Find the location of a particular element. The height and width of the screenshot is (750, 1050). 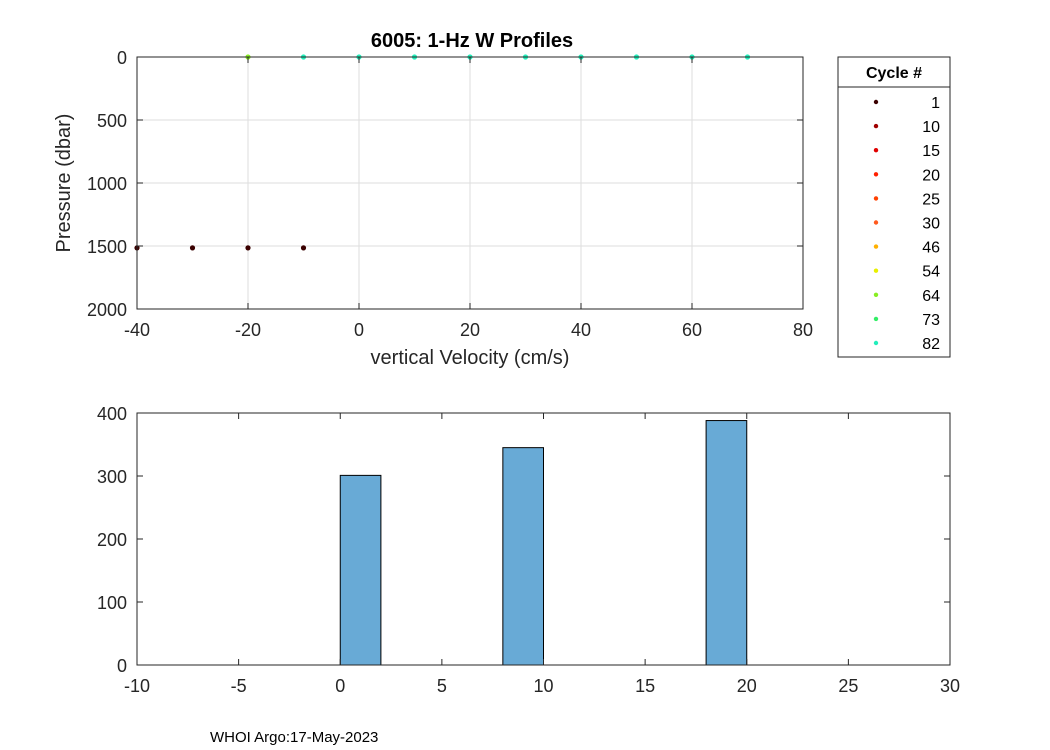

y-tick-label: 100 is located at coordinates (112, 603).